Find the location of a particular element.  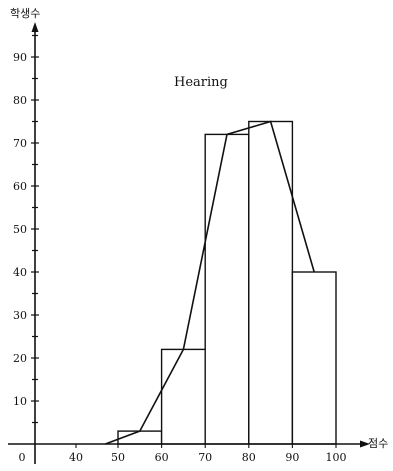

y-tick-label: 50 is located at coordinates (20, 229).